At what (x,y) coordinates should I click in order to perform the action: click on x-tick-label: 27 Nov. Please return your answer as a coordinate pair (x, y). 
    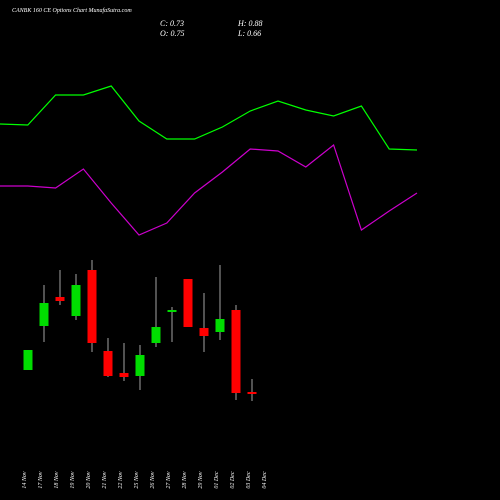
    Looking at the image, I should click on (169, 480).